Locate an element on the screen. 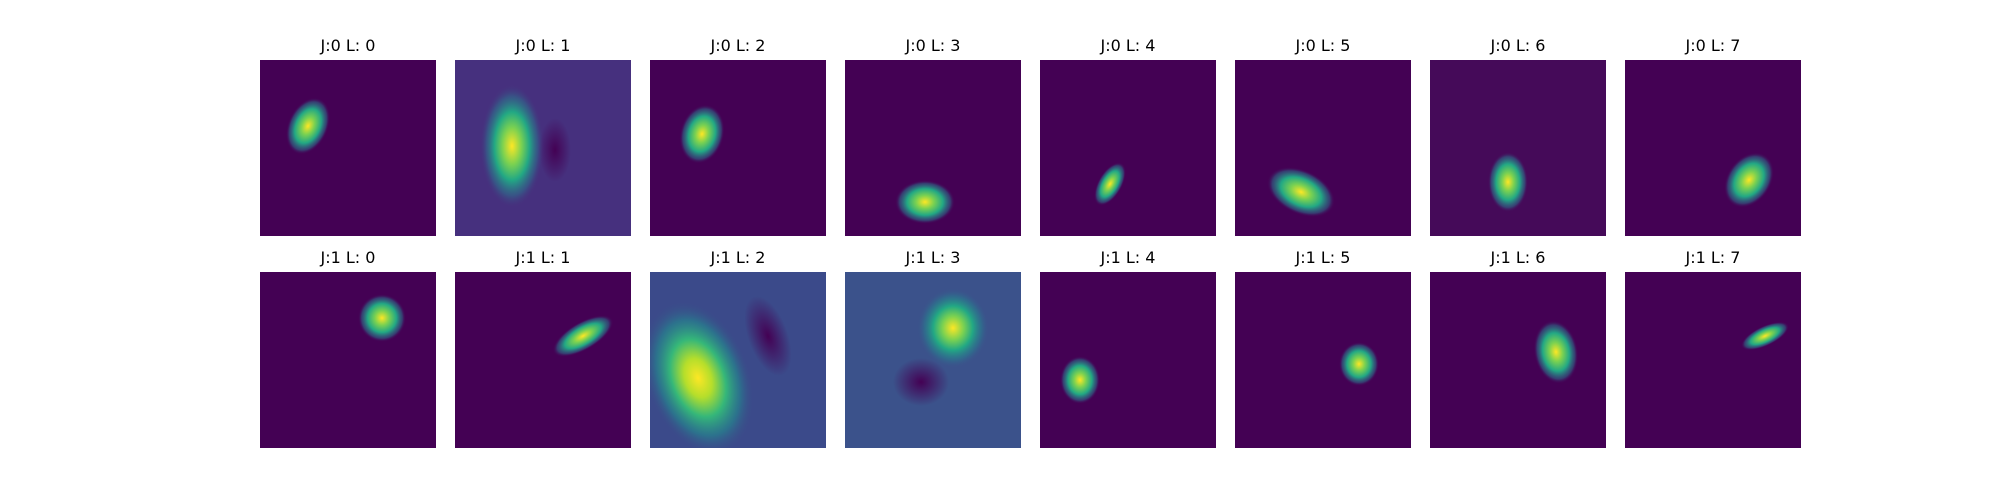 The image size is (2000, 500). panel-title: J:0 L: 2 is located at coordinates (738, 45).